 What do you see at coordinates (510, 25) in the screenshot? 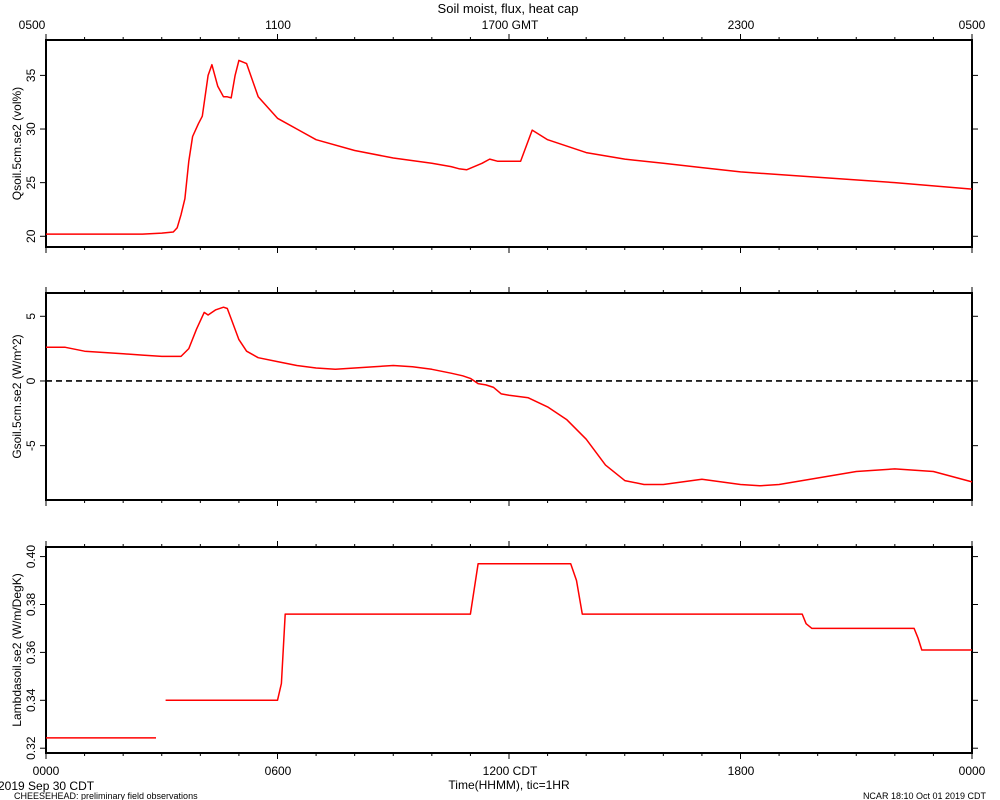
I see `top-tick-label: 1700 GMT` at bounding box center [510, 25].